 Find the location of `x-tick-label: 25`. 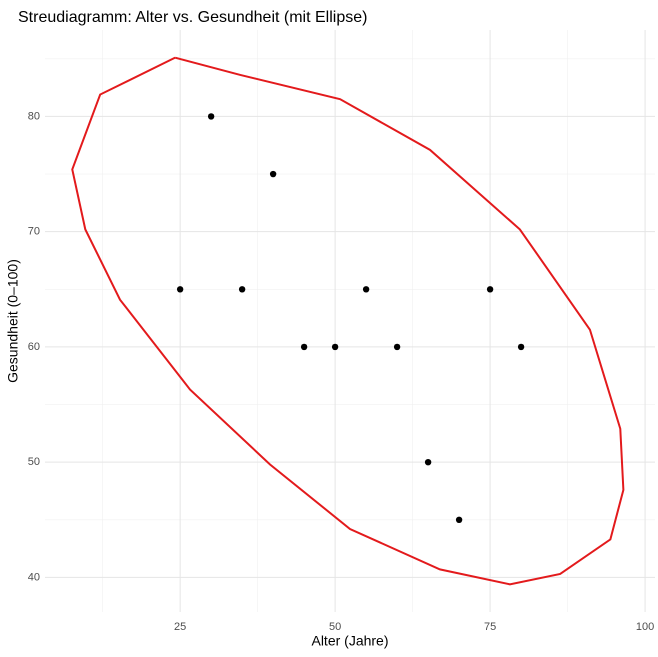

x-tick-label: 25 is located at coordinates (180, 627).